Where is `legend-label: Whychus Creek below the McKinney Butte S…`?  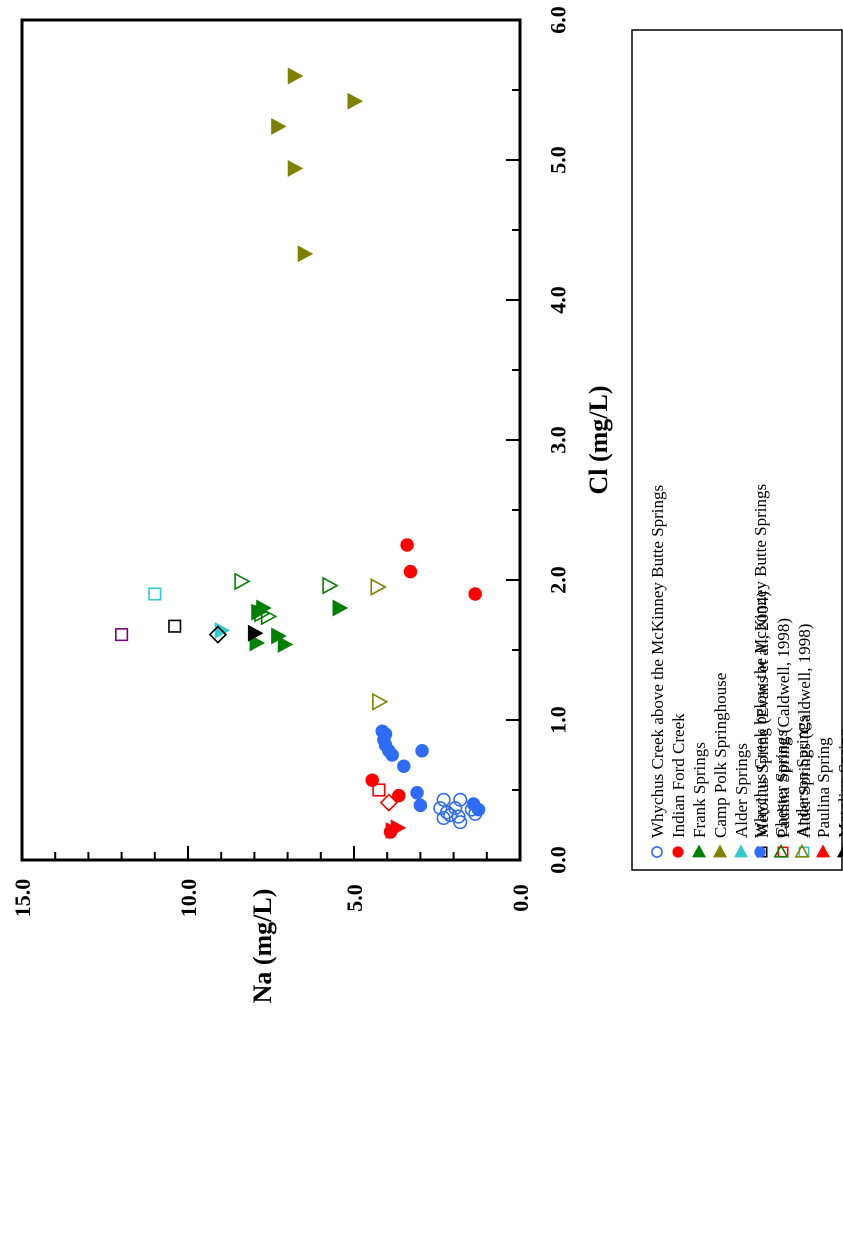 legend-label: Whychus Creek below the McKinney Butte S… is located at coordinates (760, 661).